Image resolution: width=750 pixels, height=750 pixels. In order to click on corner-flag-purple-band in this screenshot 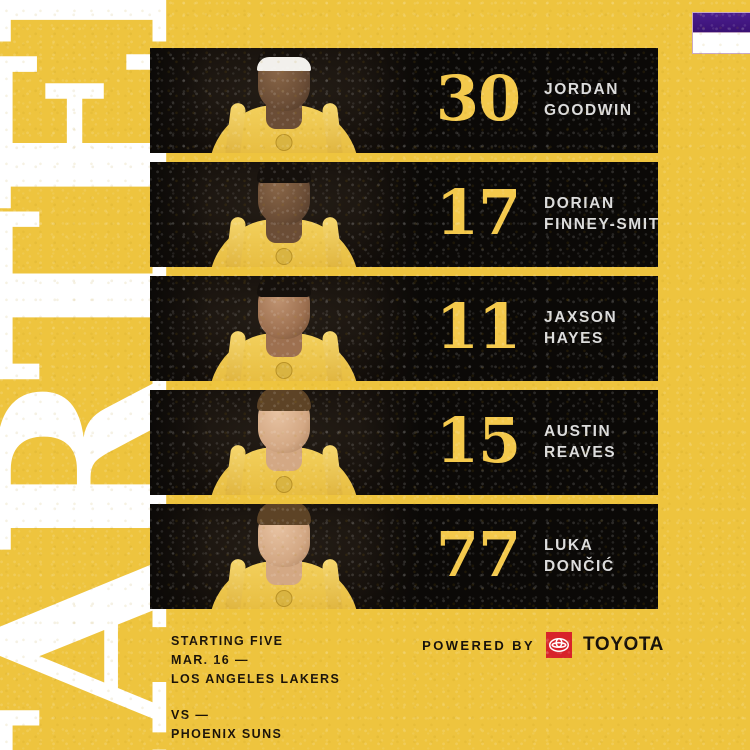, I will do `click(721, 23)`.